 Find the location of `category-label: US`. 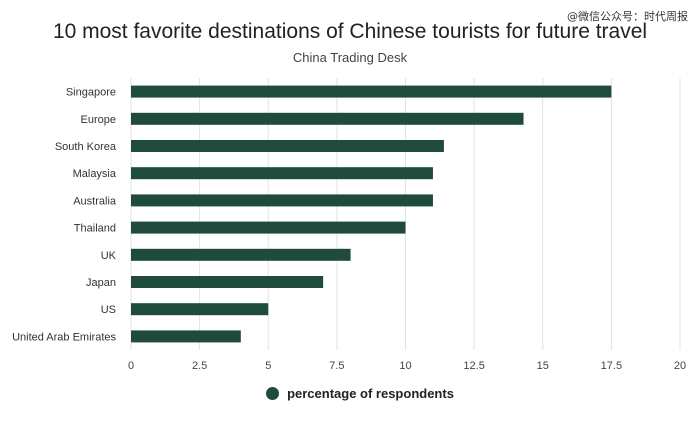

category-label: US is located at coordinates (108, 310).